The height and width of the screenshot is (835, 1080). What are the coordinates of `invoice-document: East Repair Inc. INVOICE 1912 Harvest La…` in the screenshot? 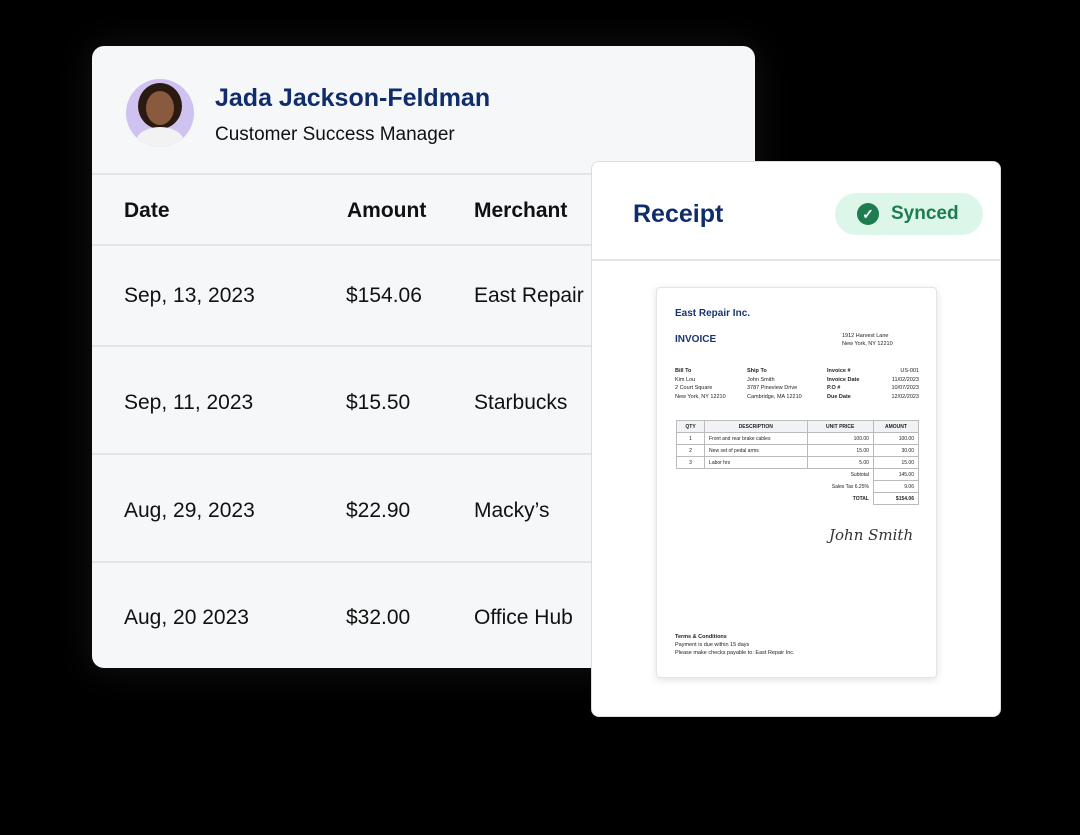 It's located at (796, 482).